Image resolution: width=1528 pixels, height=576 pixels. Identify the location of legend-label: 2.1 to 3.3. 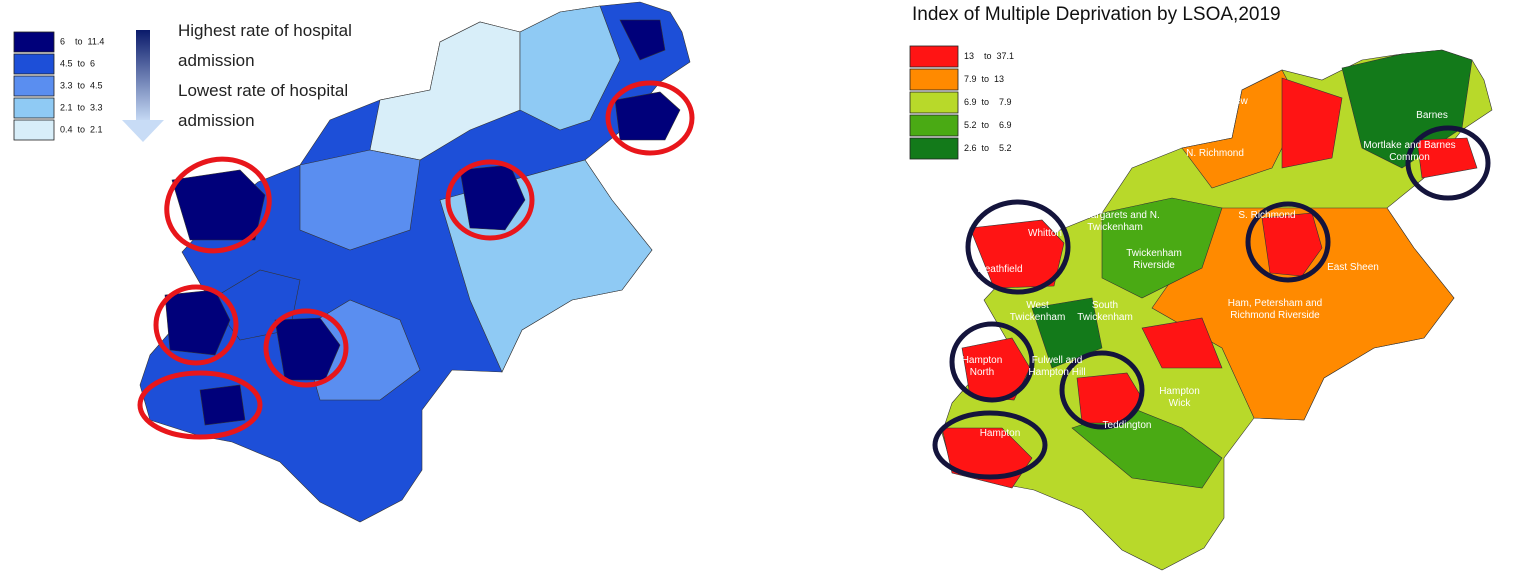
(81, 107).